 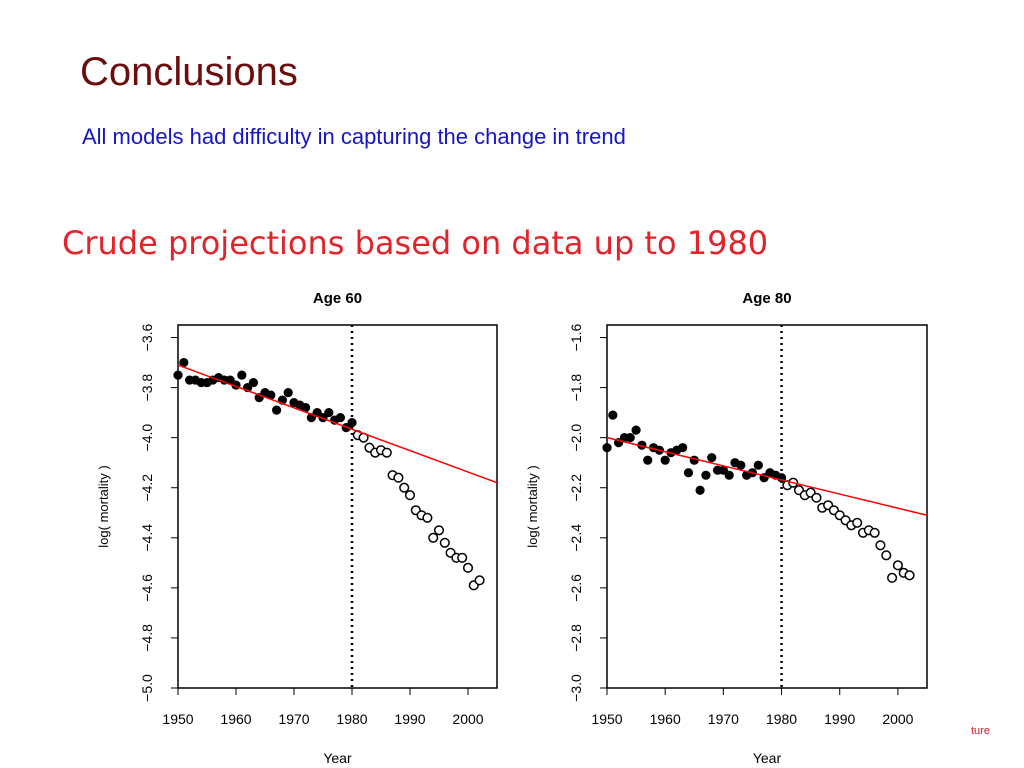 What do you see at coordinates (147, 688) in the screenshot?
I see `y-tick-label: −5.0` at bounding box center [147, 688].